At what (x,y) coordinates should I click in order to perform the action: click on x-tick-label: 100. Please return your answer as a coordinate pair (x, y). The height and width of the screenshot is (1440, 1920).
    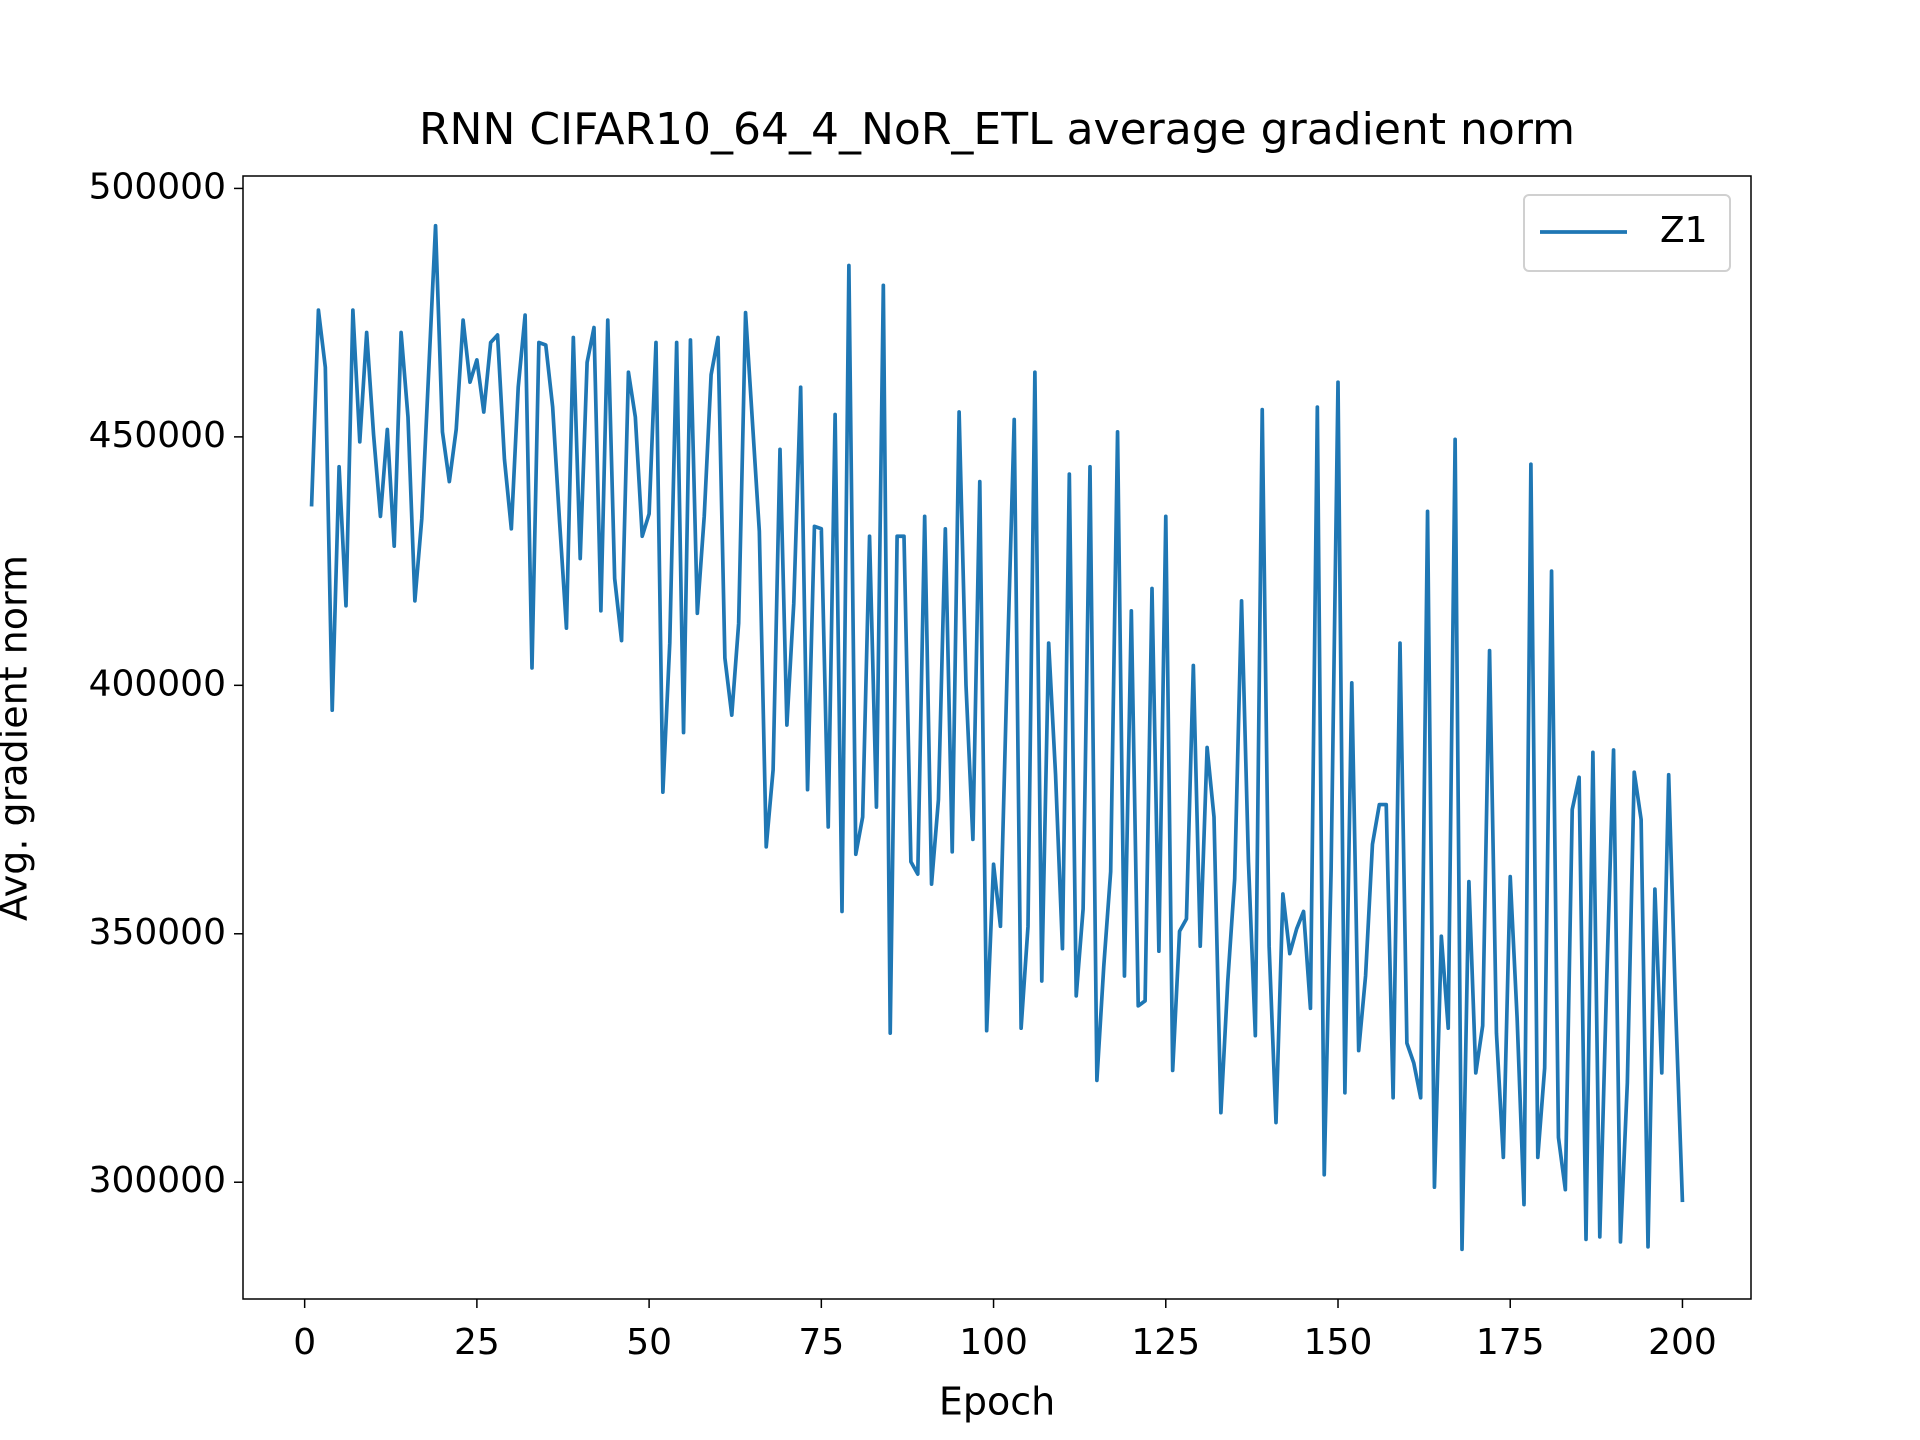
    Looking at the image, I should click on (993, 1342).